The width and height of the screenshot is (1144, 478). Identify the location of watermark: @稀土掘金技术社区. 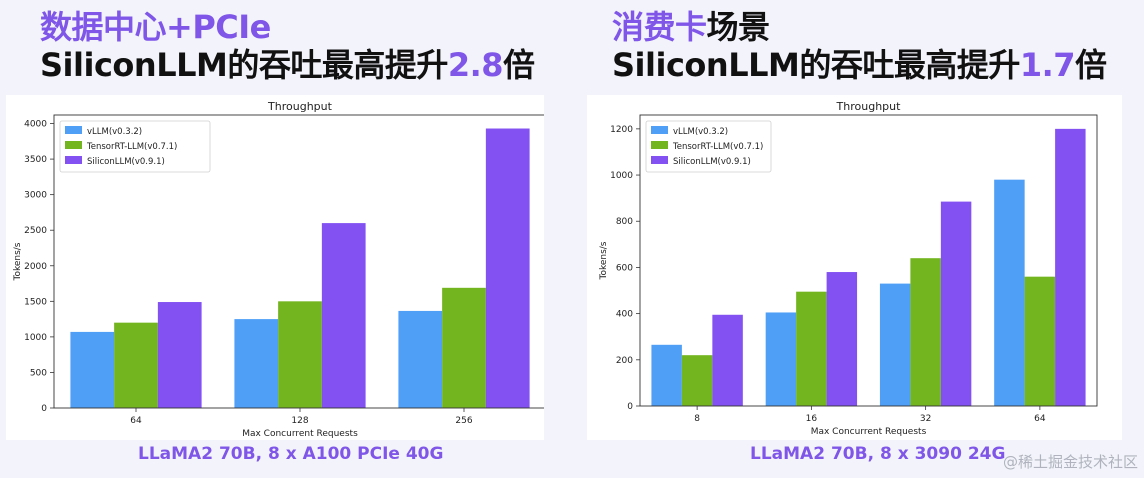
(1070, 462).